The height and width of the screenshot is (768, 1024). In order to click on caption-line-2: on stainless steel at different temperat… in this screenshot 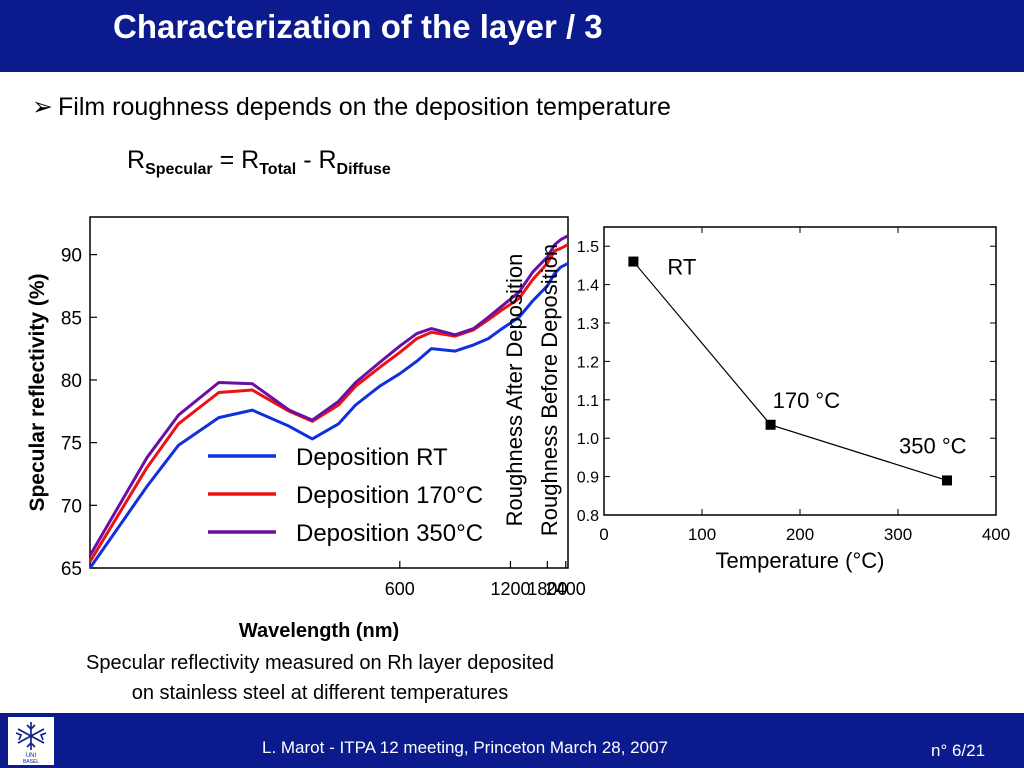, I will do `click(320, 693)`.